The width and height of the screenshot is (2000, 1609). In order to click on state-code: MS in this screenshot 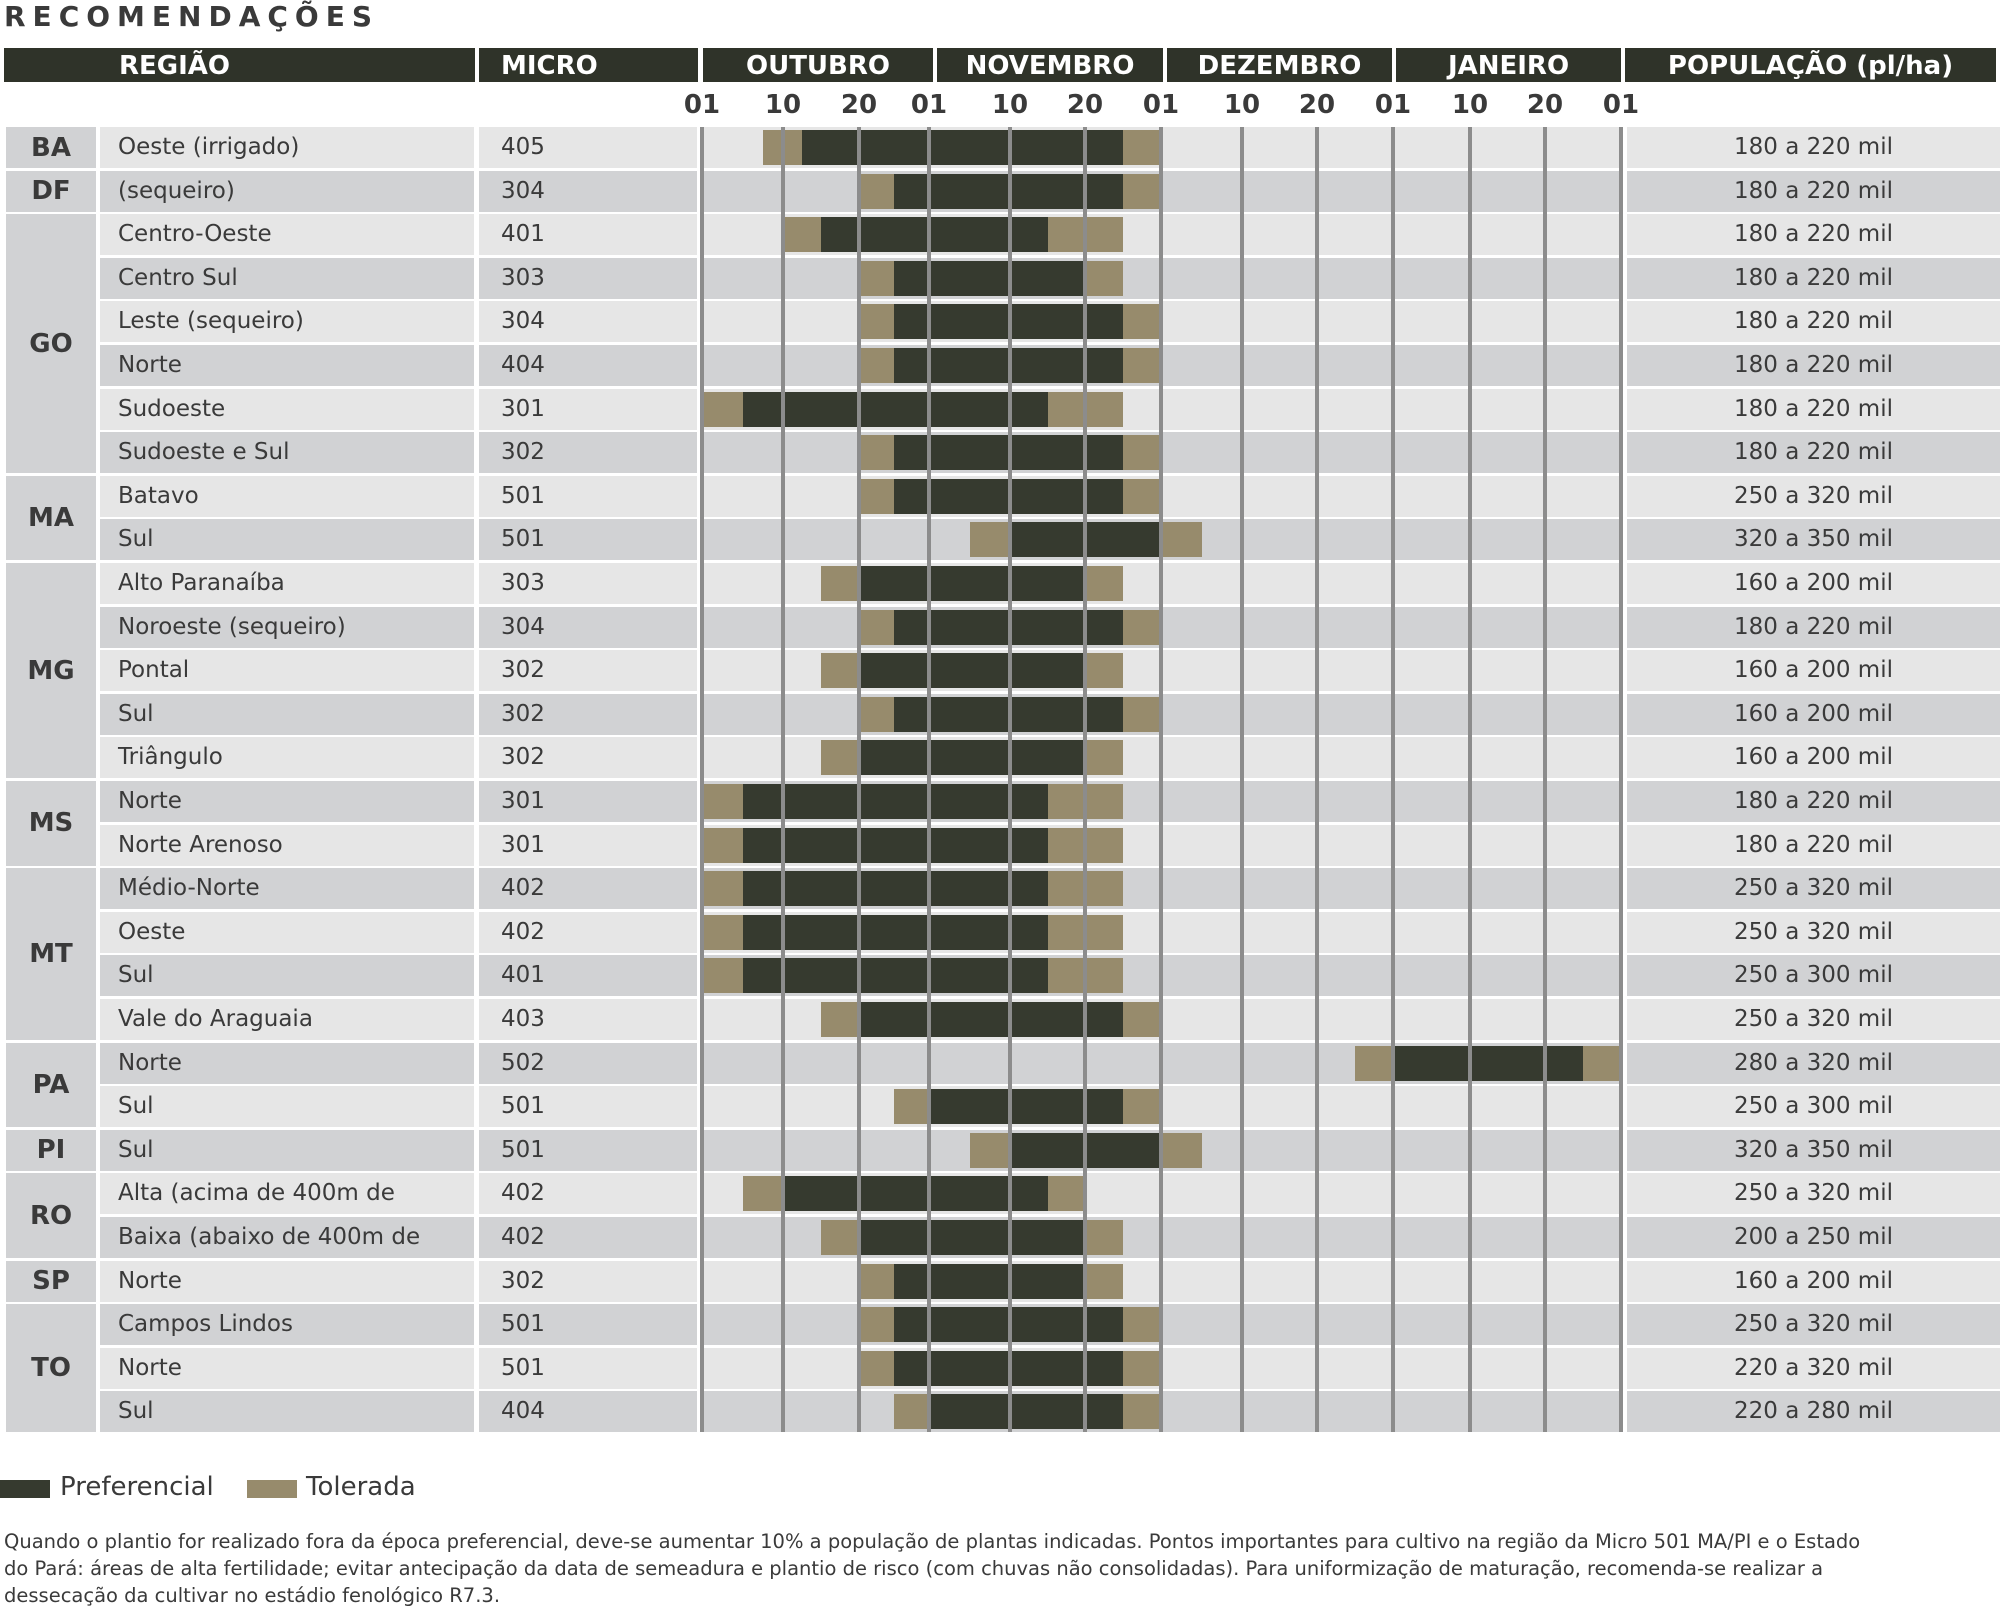, I will do `click(51, 823)`.